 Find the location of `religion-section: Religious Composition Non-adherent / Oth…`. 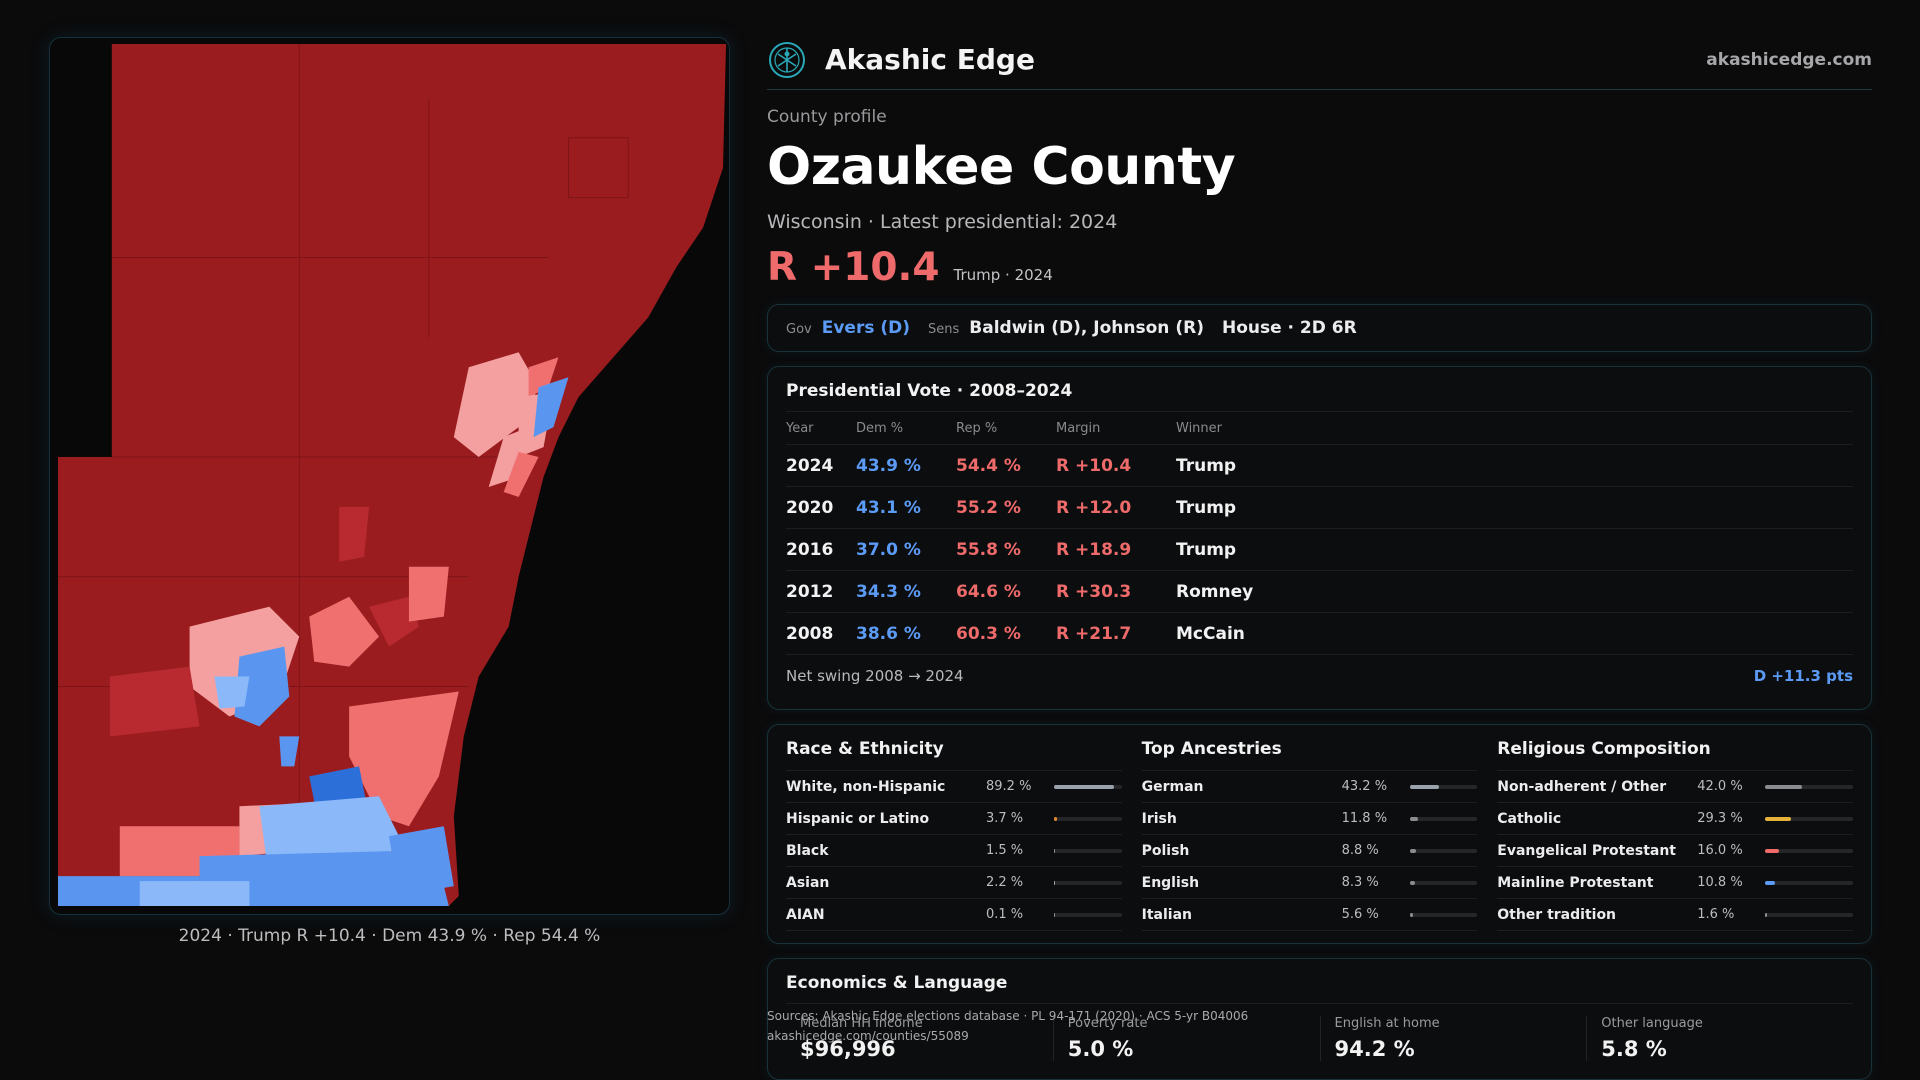

religion-section: Religious Composition Non-adherent / Oth… is located at coordinates (1675, 841).